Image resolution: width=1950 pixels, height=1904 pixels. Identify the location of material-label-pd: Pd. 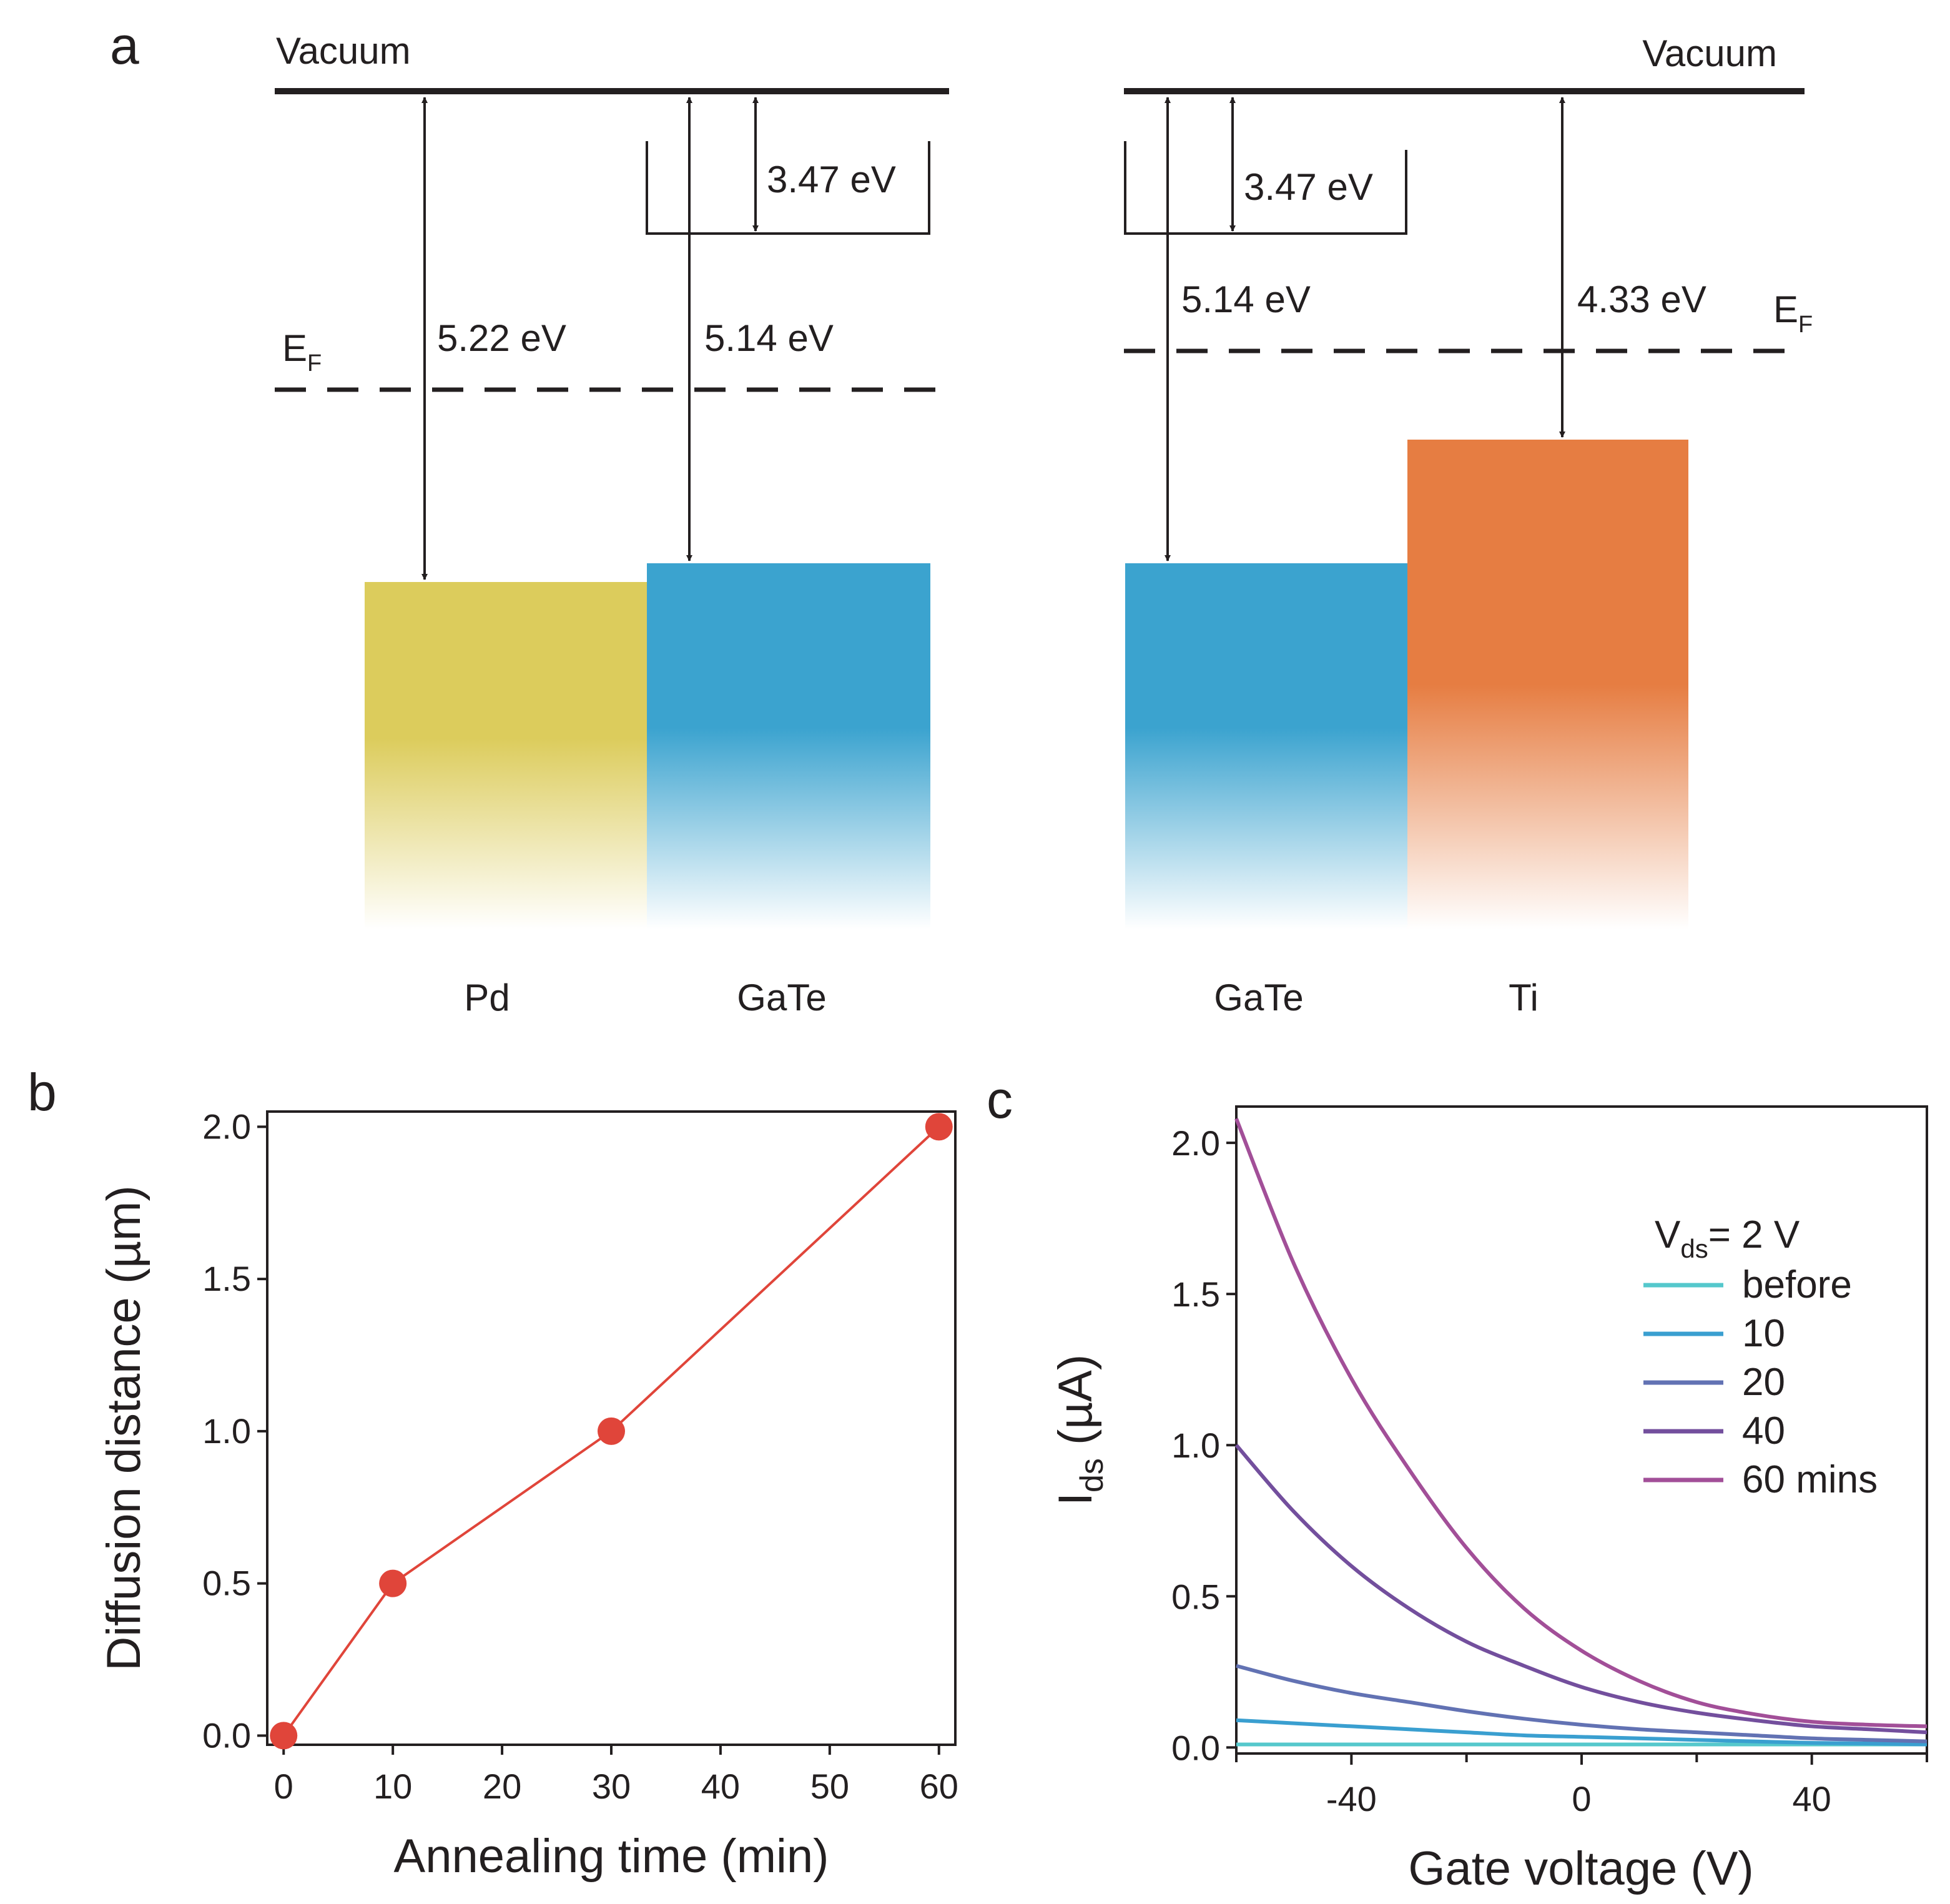
(487, 998).